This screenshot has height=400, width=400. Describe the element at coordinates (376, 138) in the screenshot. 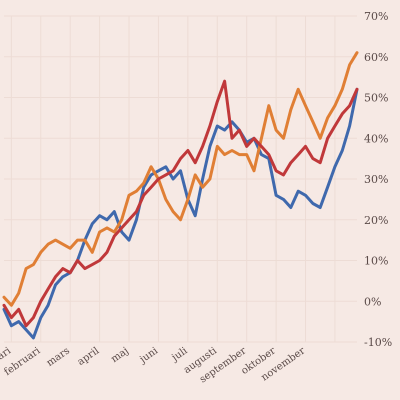

I see `y-tick-label: 40%` at that location.